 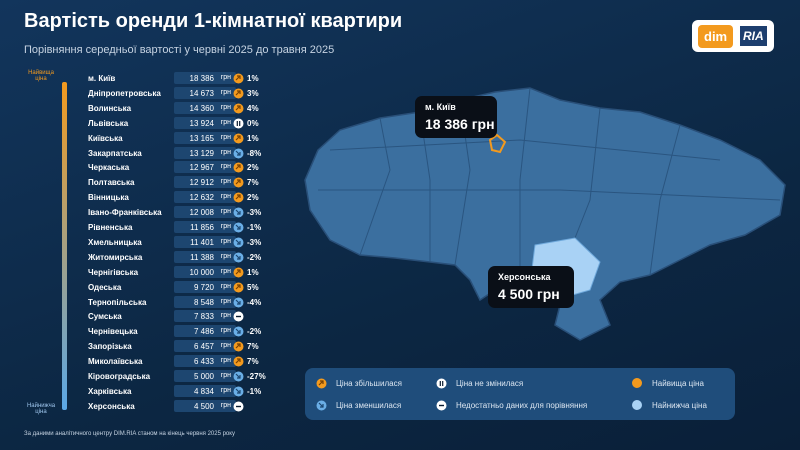 I want to click on price-box: 12 967 грн, so click(x=205, y=167).